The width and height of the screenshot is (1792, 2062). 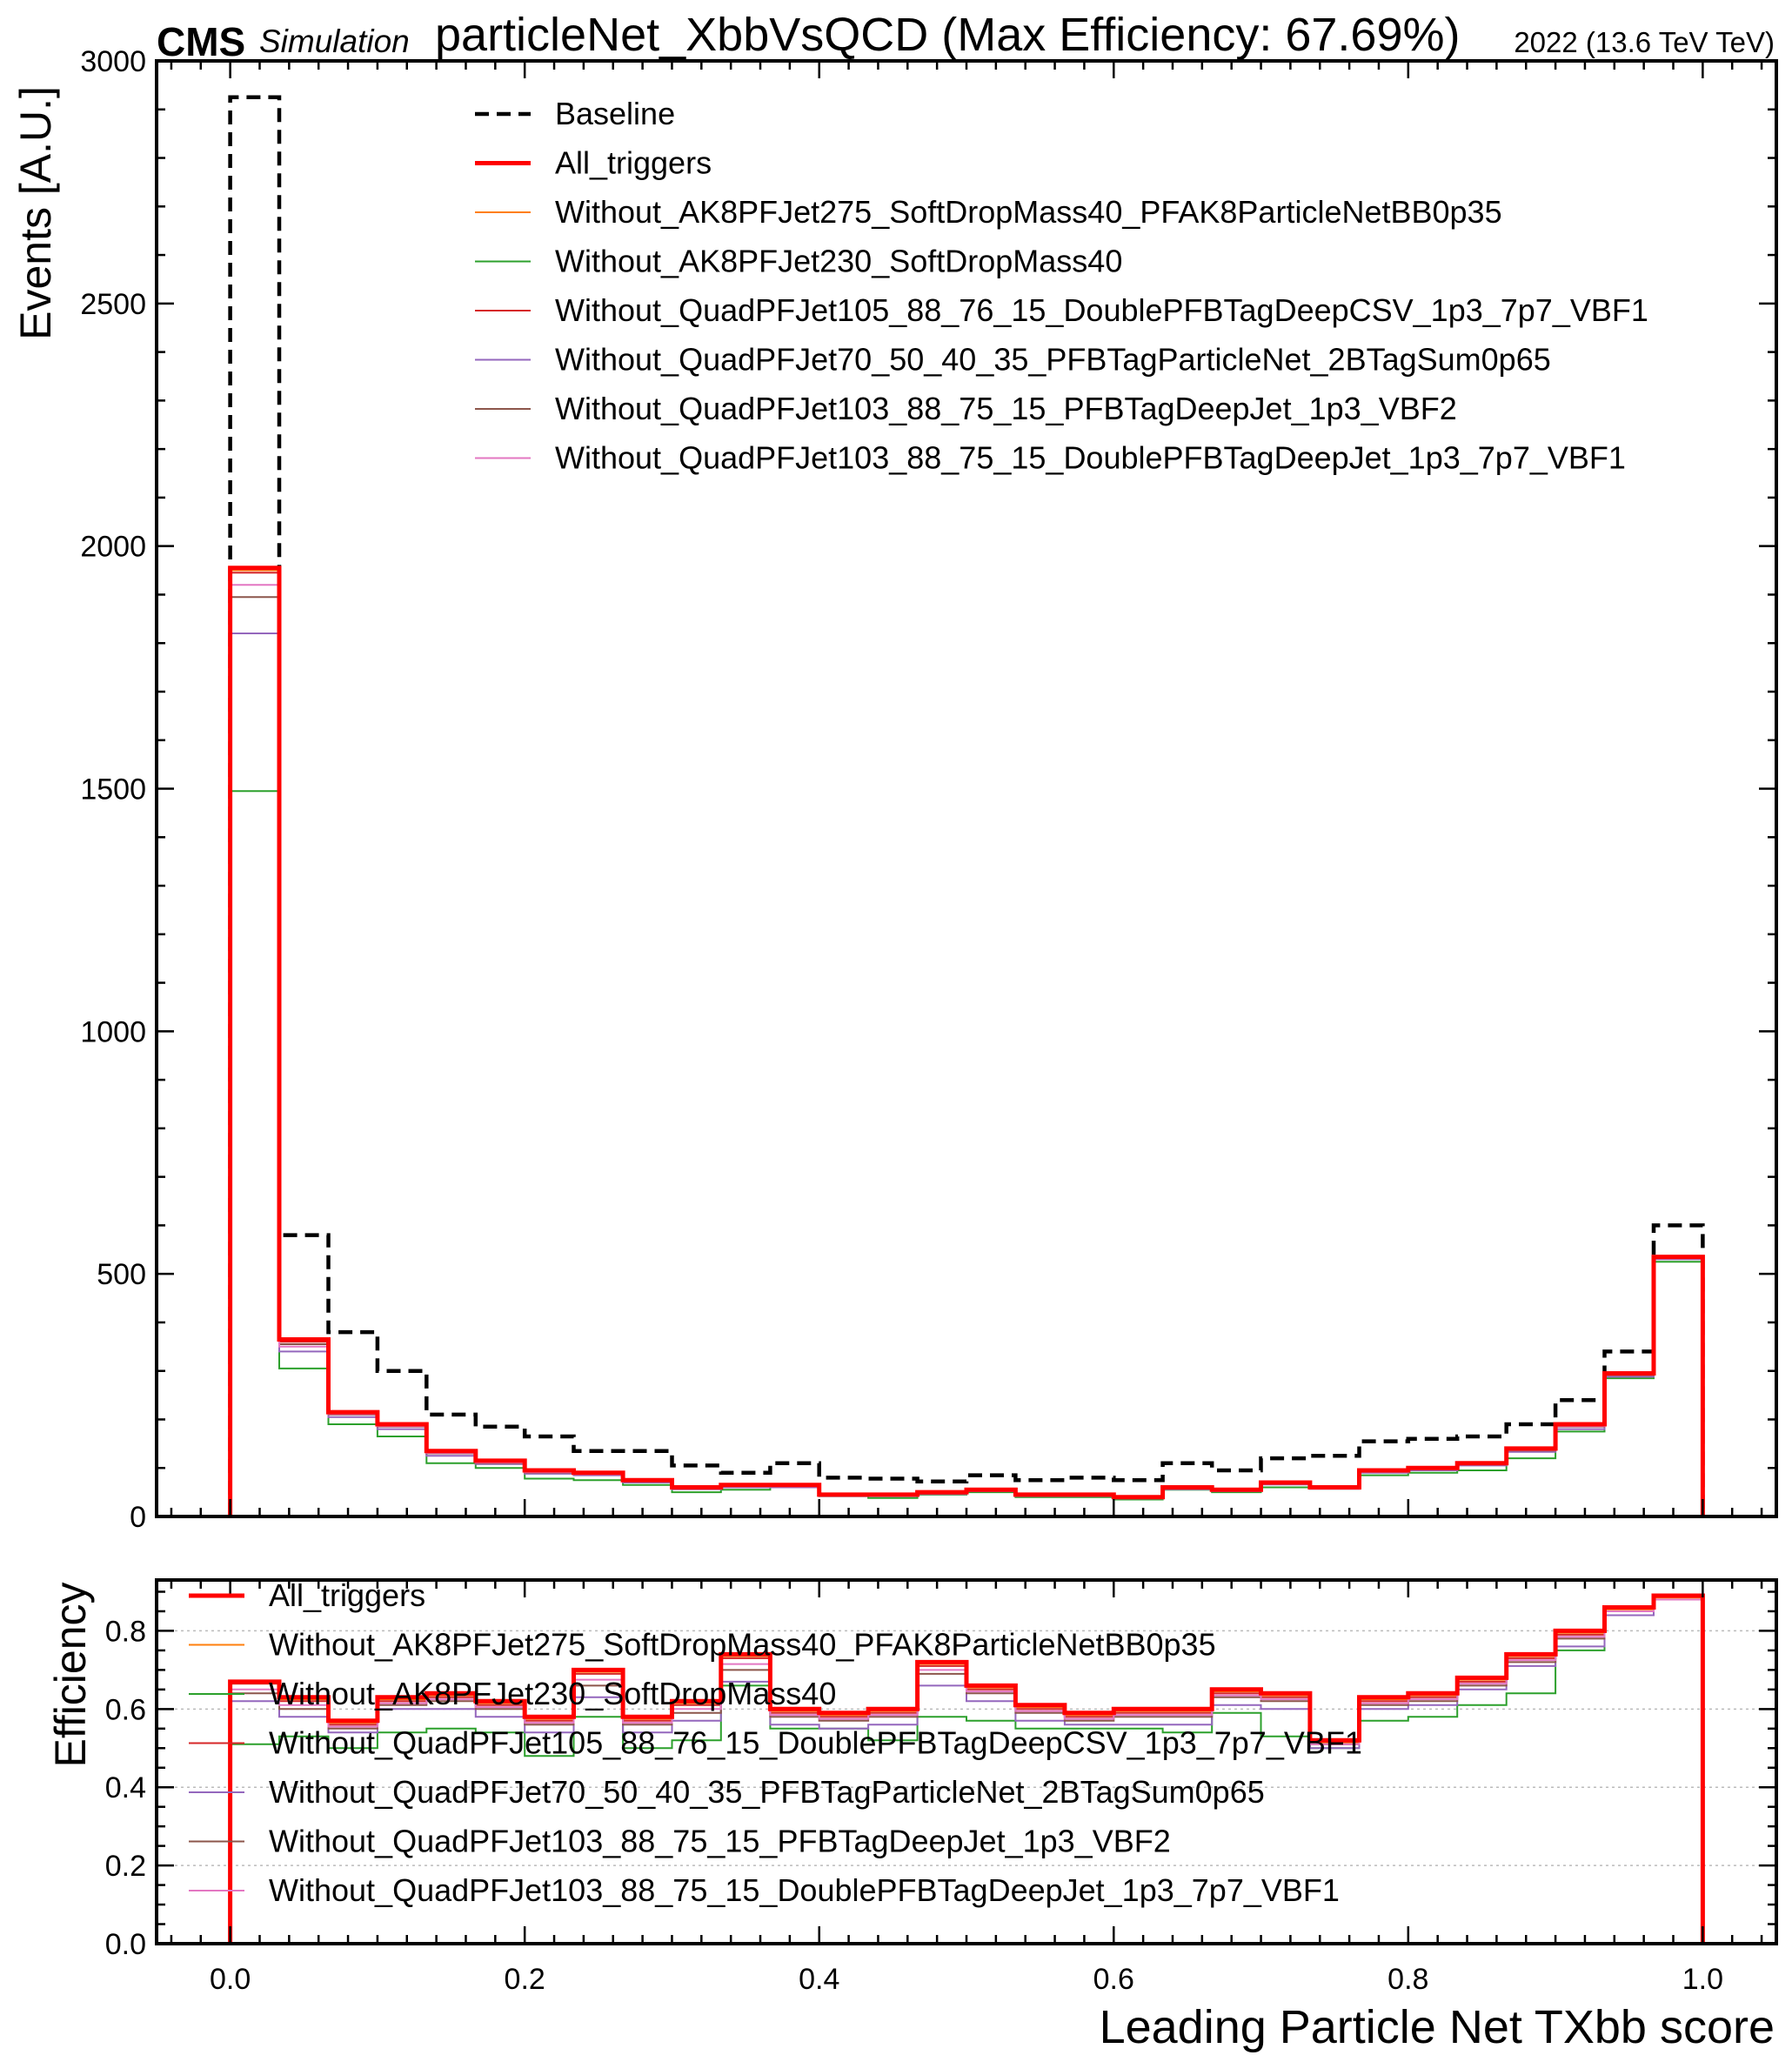 I want to click on y-tick-label: 2000, so click(x=113, y=547).